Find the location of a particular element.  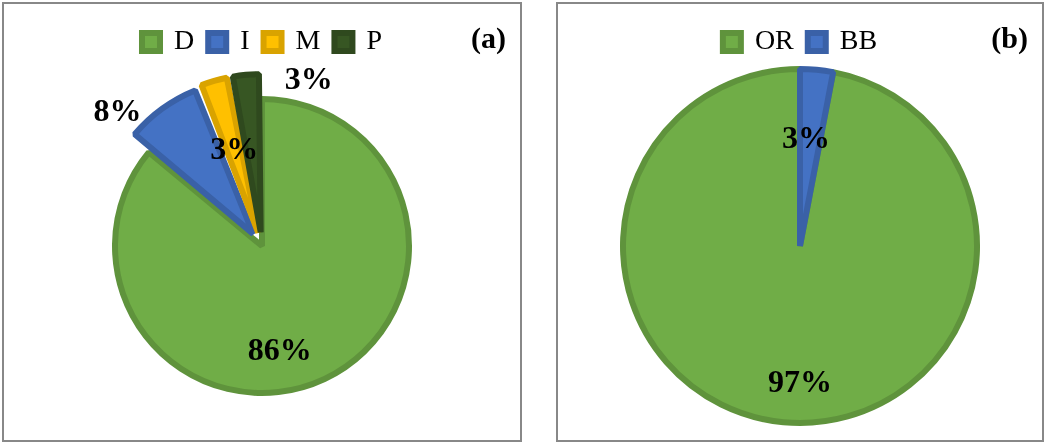

text: (a) is located at coordinates (488, 37).